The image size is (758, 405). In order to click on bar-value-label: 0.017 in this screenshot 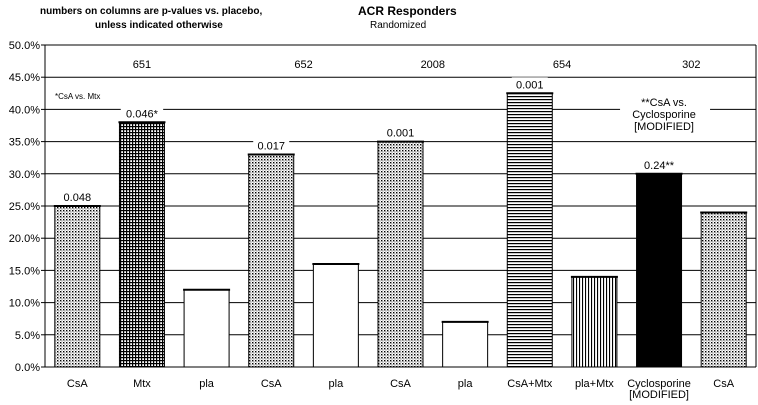, I will do `click(271, 146)`.